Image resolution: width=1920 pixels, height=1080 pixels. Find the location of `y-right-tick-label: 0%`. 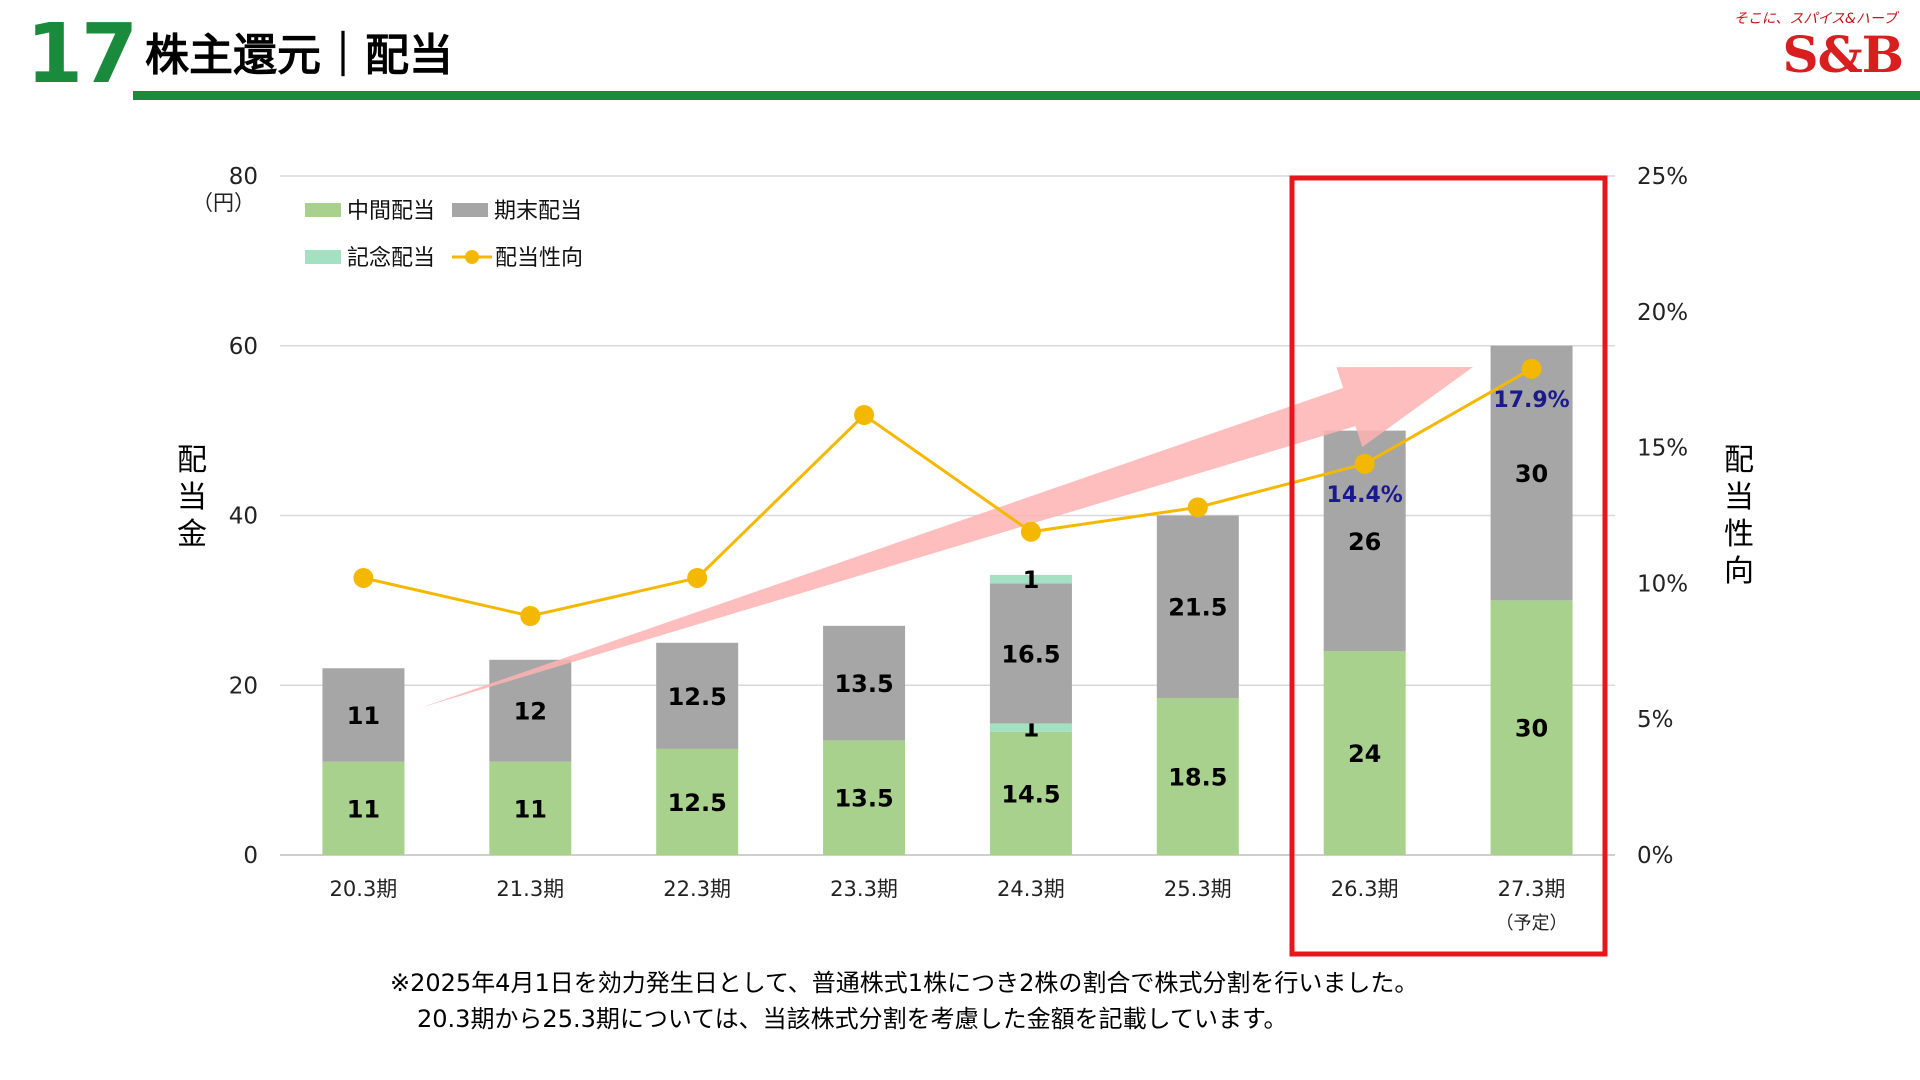

y-right-tick-label: 0% is located at coordinates (1655, 856).